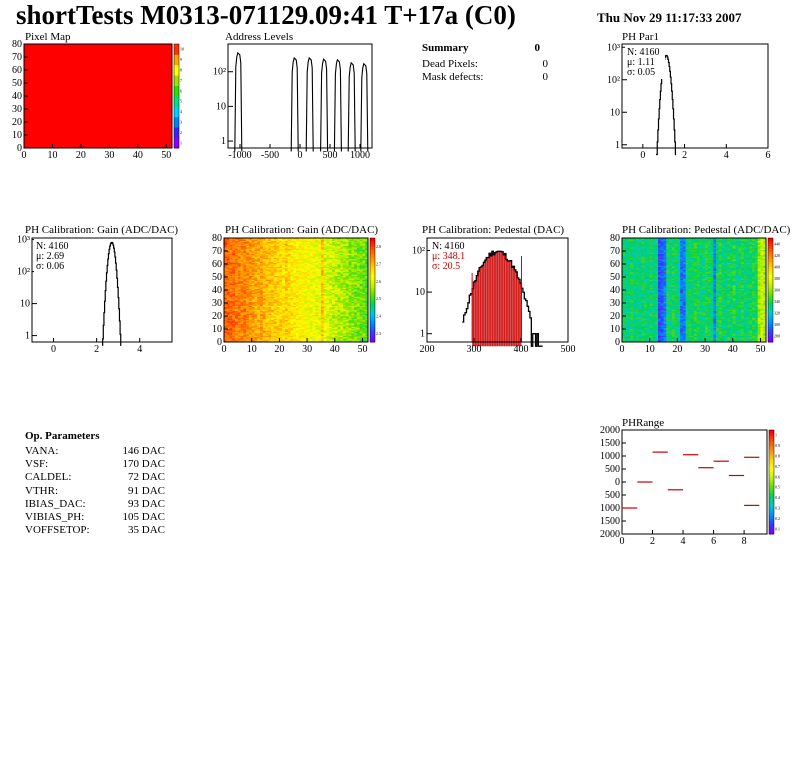  I want to click on plot-frame, so click(497, 290).